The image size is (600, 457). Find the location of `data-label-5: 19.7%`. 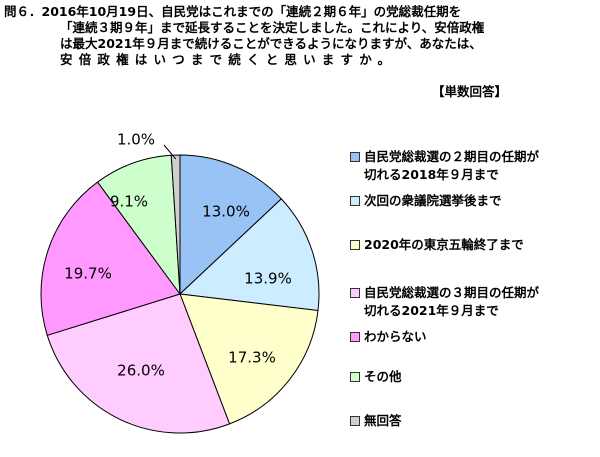

data-label-5: 19.7% is located at coordinates (88, 274).